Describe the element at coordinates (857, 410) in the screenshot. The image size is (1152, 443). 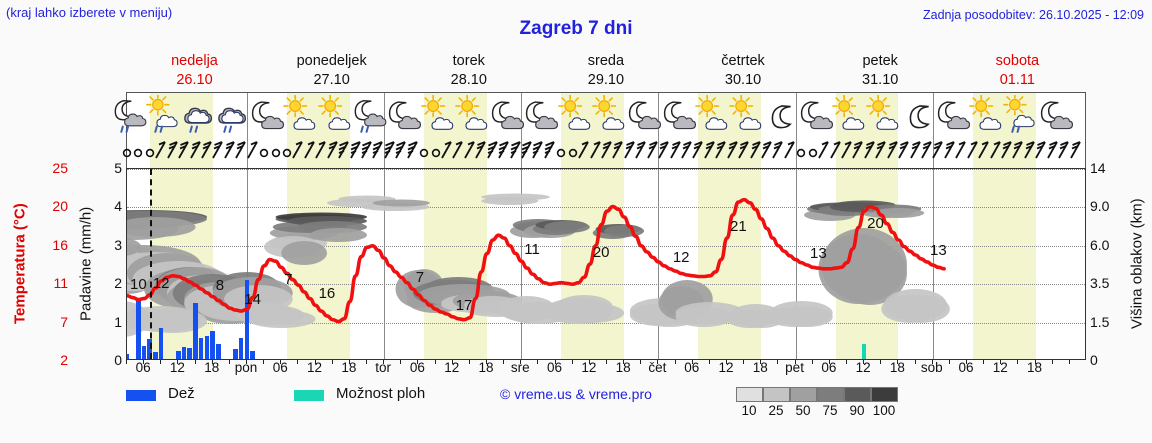
I see `cloud-density-tick-label: 90` at that location.